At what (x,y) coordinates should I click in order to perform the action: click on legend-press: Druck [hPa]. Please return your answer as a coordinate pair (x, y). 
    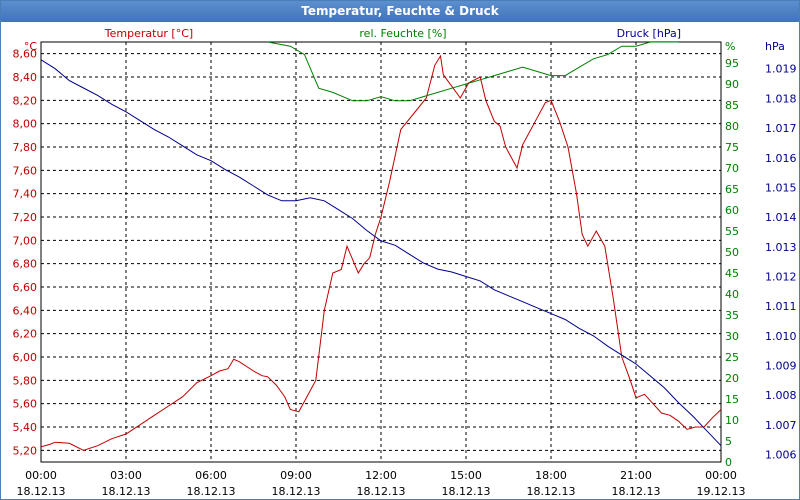
    Looking at the image, I should click on (649, 33).